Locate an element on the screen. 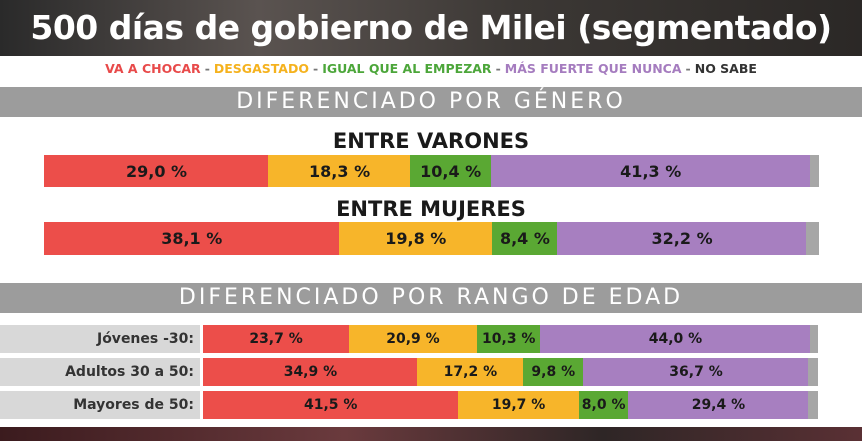 Image resolution: width=862 pixels, height=441 pixels. bar-segment-mas-fuerte-que-nunca: 36,7 % is located at coordinates (696, 372).